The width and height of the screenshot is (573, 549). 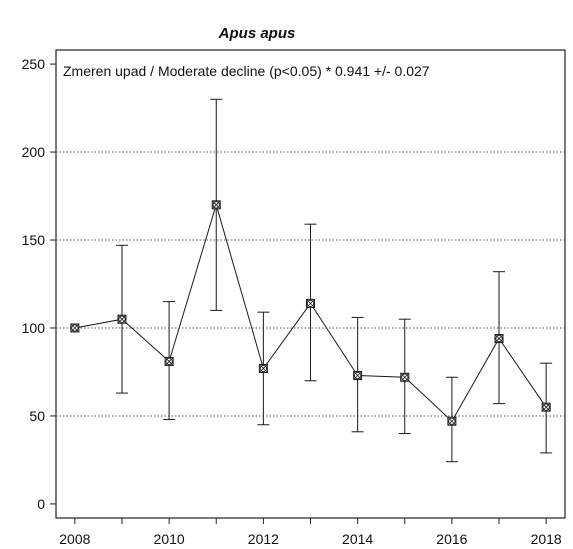 I want to click on y-tick-label-50: 50, so click(x=37, y=416).